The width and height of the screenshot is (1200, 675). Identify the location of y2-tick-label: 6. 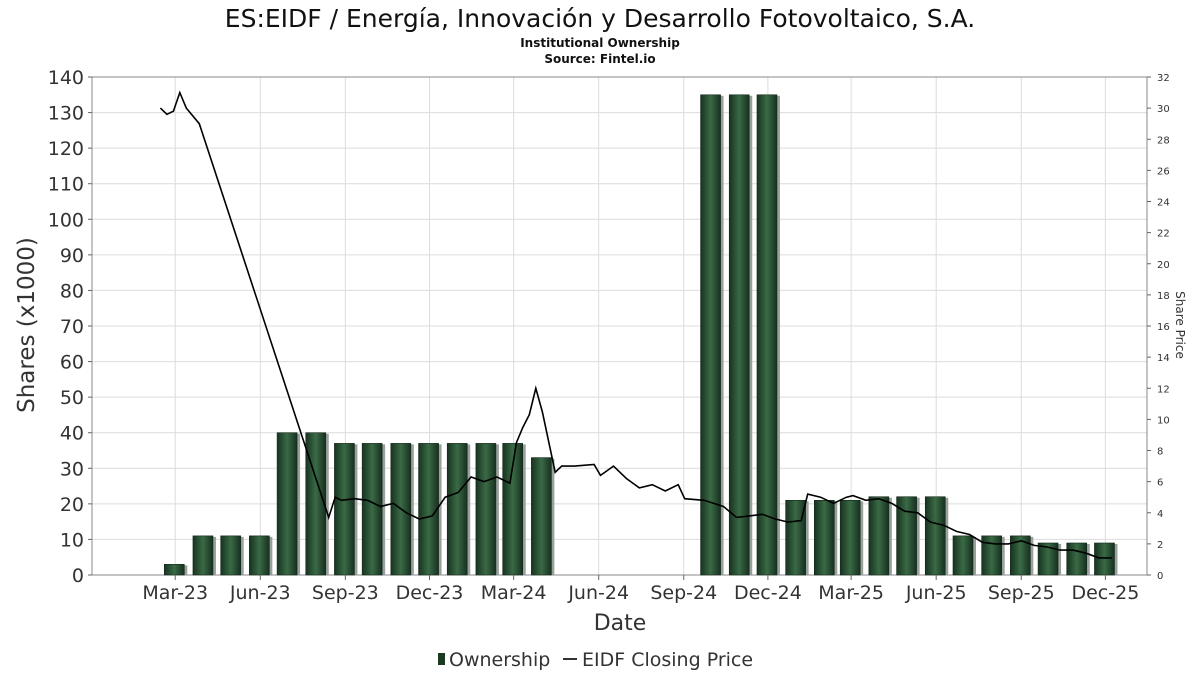
(1160, 483).